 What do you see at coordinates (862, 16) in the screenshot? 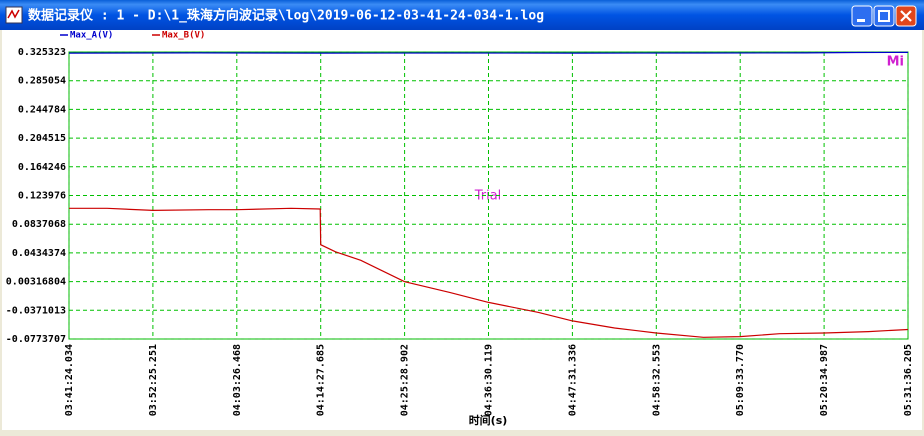
I see `minimize-button` at bounding box center [862, 16].